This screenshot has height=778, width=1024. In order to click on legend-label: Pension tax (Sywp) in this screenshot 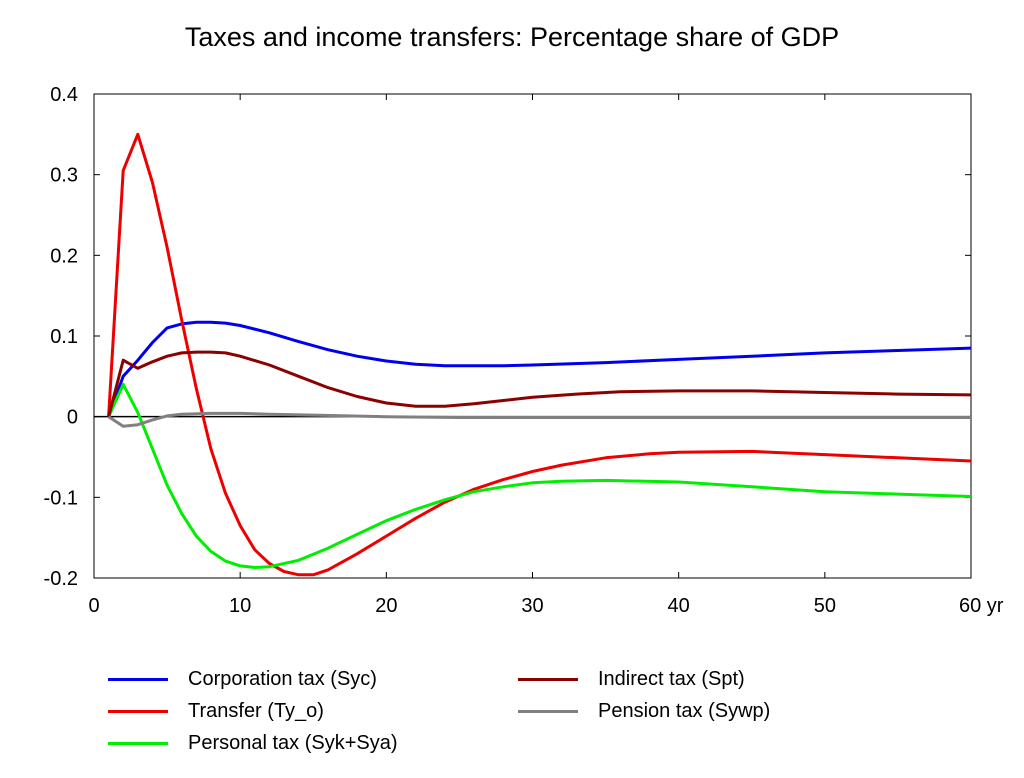, I will do `click(684, 710)`.